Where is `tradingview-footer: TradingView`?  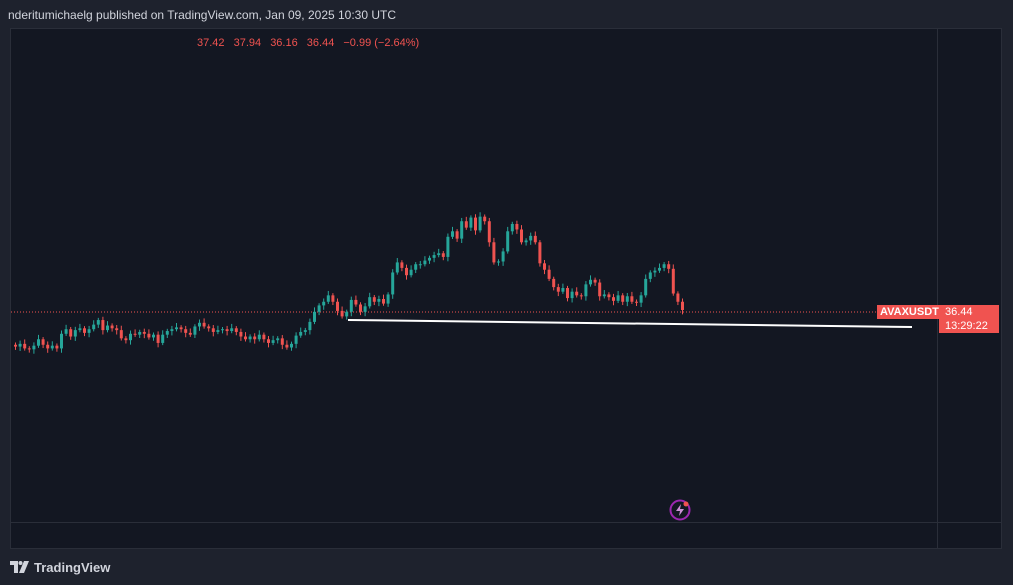 tradingview-footer: TradingView is located at coordinates (60, 567).